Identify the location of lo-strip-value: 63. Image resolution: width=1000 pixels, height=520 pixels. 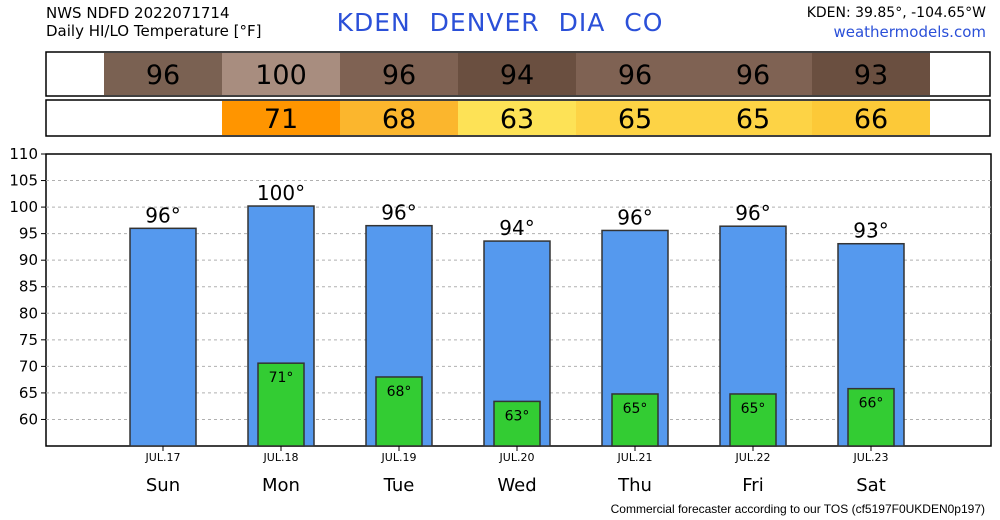
(517, 119).